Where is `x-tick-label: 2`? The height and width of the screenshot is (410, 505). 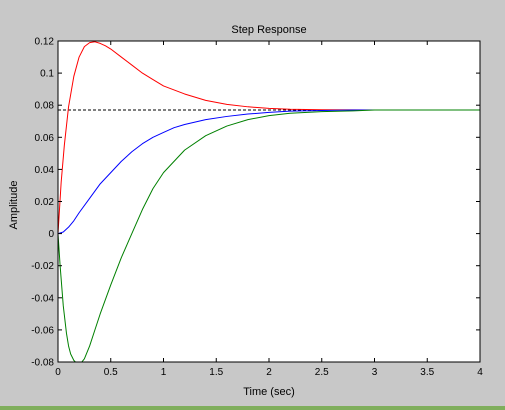 x-tick-label: 2 is located at coordinates (269, 372).